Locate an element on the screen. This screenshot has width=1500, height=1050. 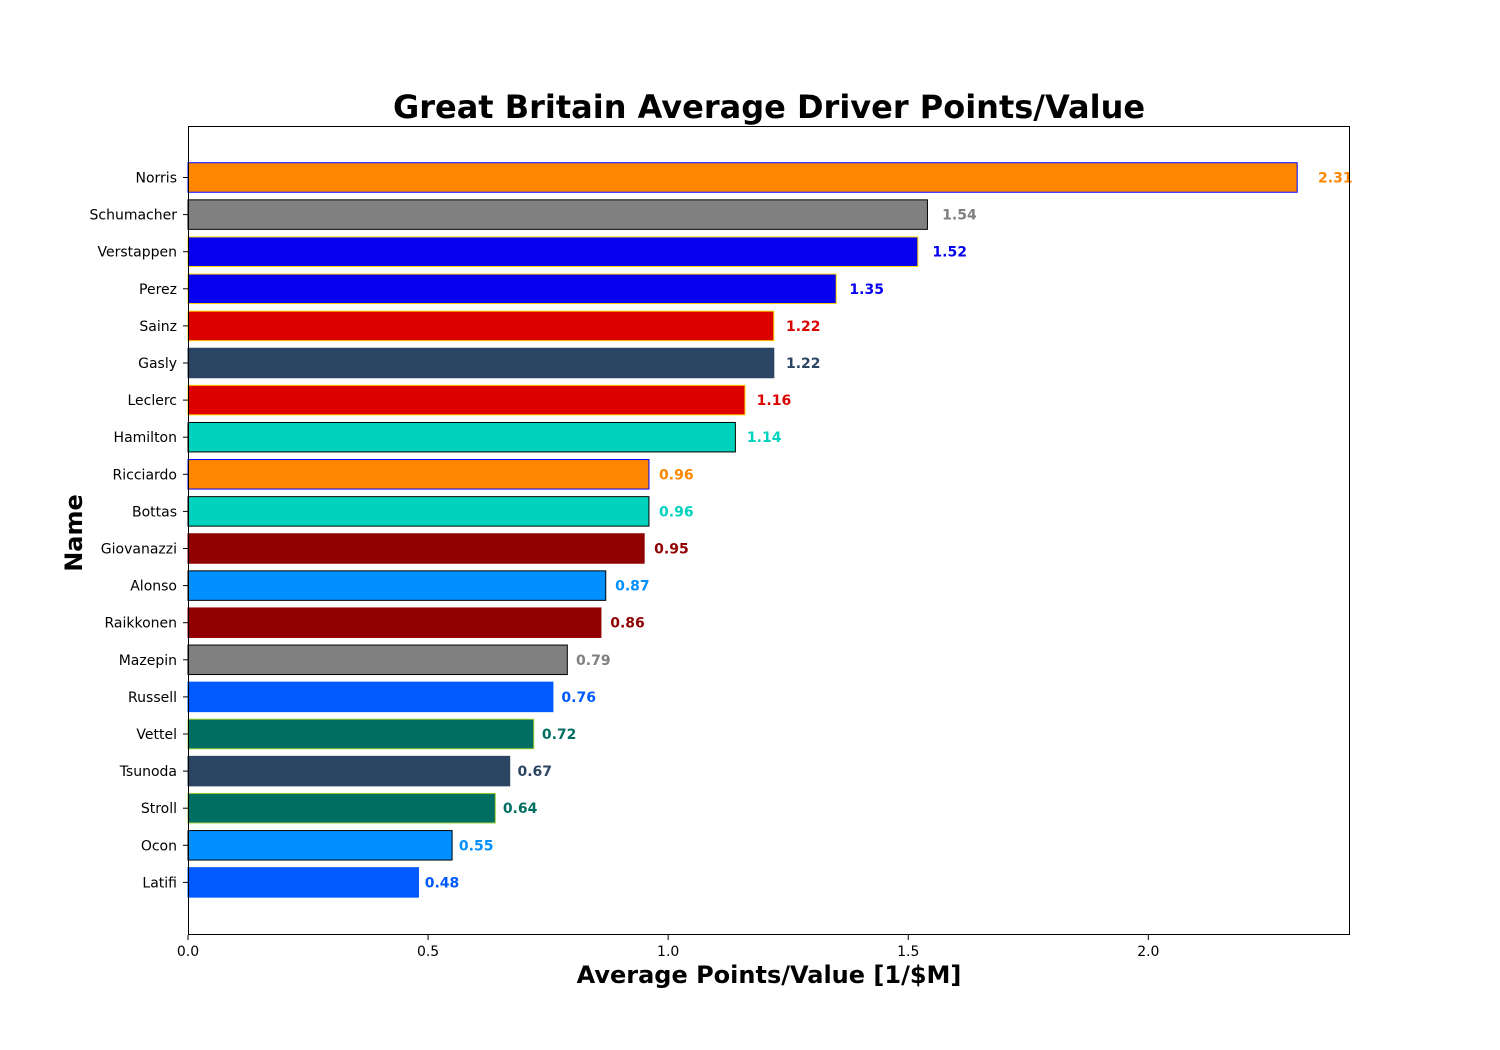
y-tick-label: Latifi is located at coordinates (159, 883).